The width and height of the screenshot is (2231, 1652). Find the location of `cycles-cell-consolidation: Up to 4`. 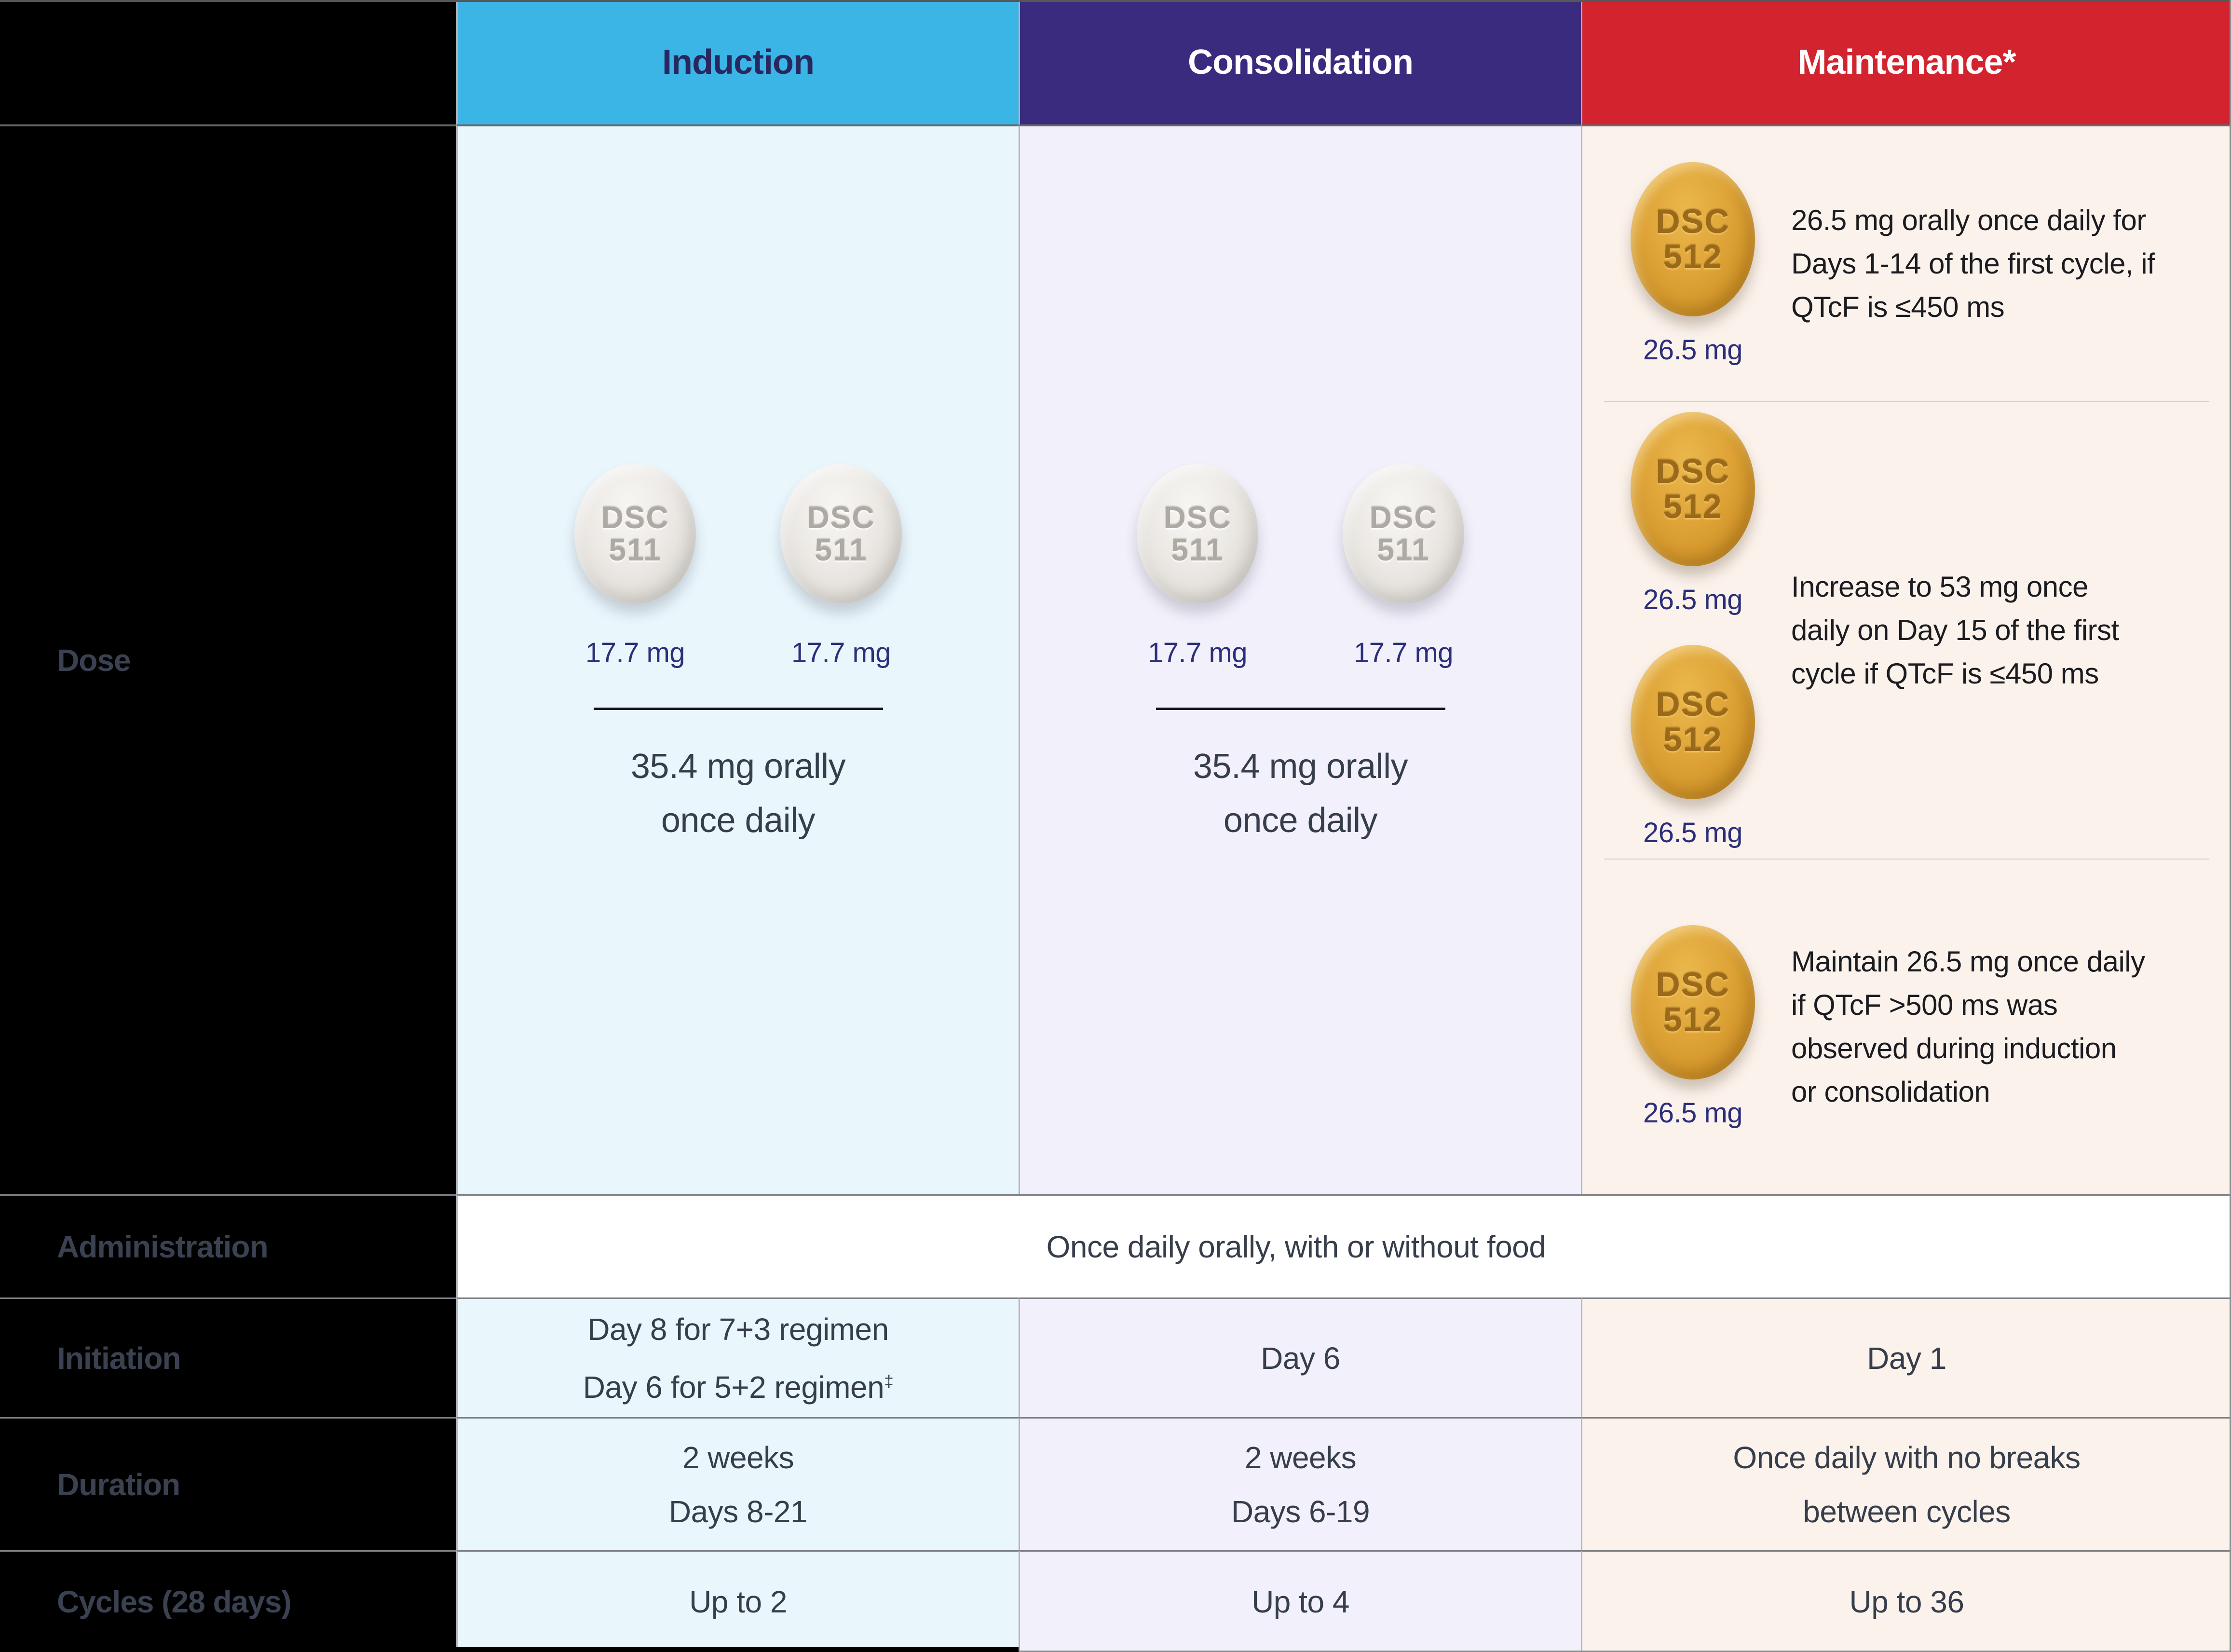

cycles-cell-consolidation: Up to 4 is located at coordinates (1300, 1601).